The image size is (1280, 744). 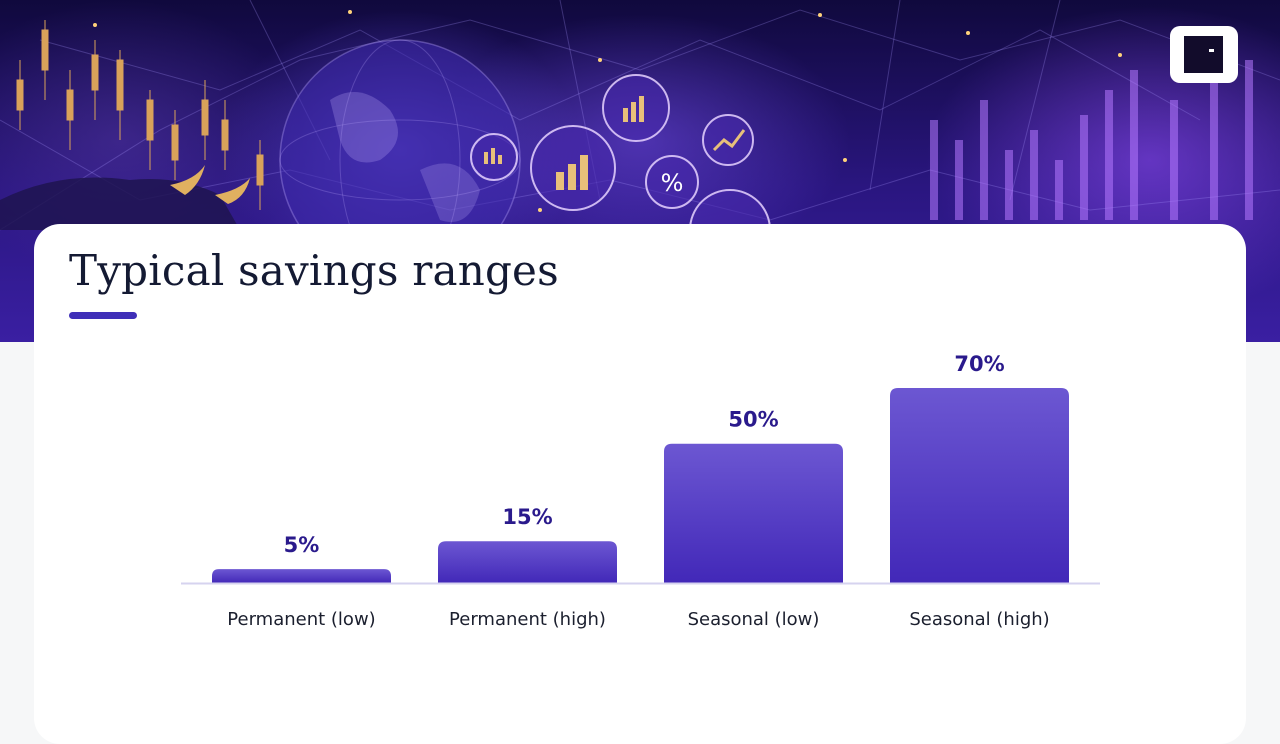 I want to click on brand-logo, so click(x=1204, y=54).